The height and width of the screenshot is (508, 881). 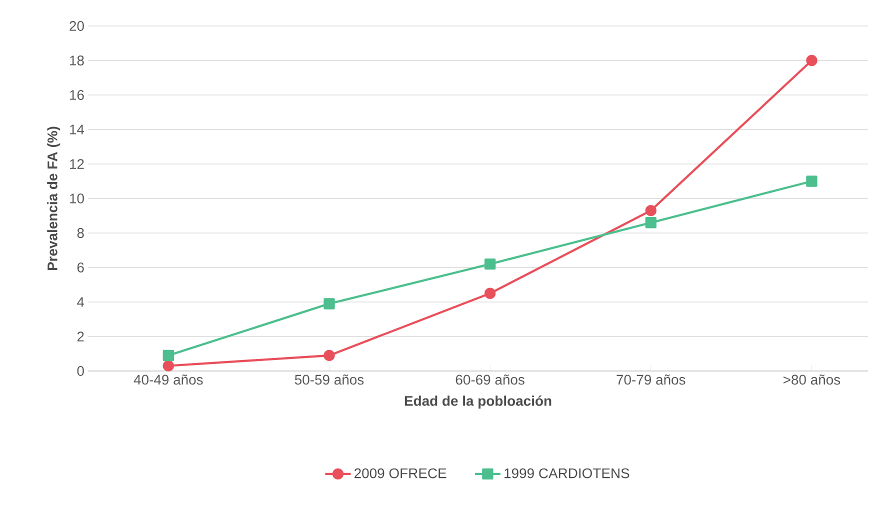 What do you see at coordinates (168, 379) in the screenshot?
I see `x-tick-label: 40-49 años` at bounding box center [168, 379].